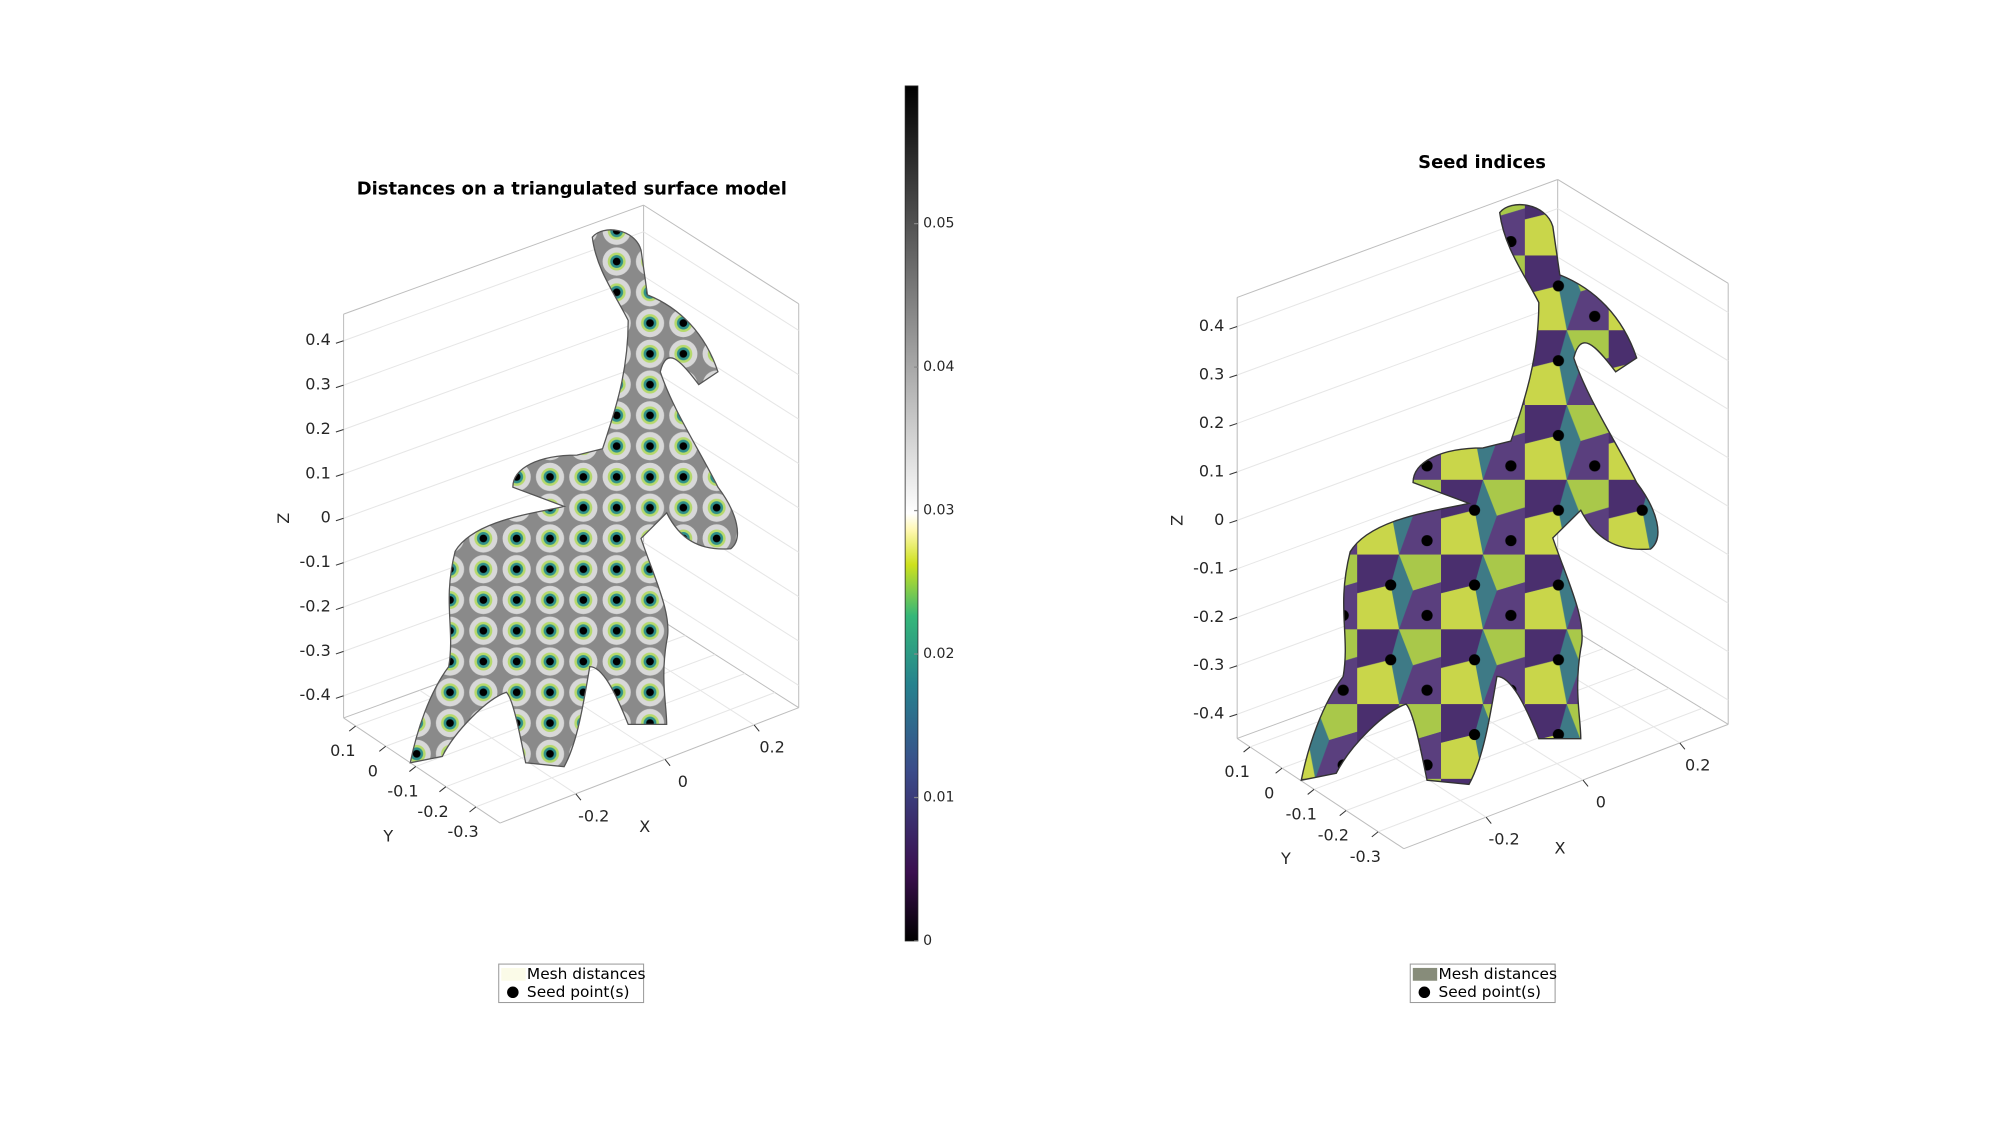 Image resolution: width=2000 pixels, height=1121 pixels. What do you see at coordinates (683, 781) in the screenshot?
I see `x-tick-label: 0` at bounding box center [683, 781].